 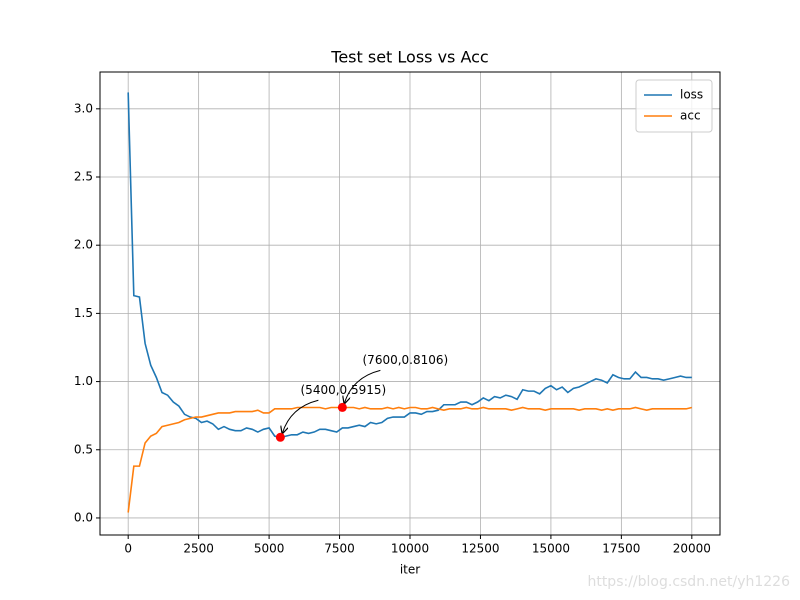 I want to click on x-tick-label: 7500, so click(x=339, y=549).